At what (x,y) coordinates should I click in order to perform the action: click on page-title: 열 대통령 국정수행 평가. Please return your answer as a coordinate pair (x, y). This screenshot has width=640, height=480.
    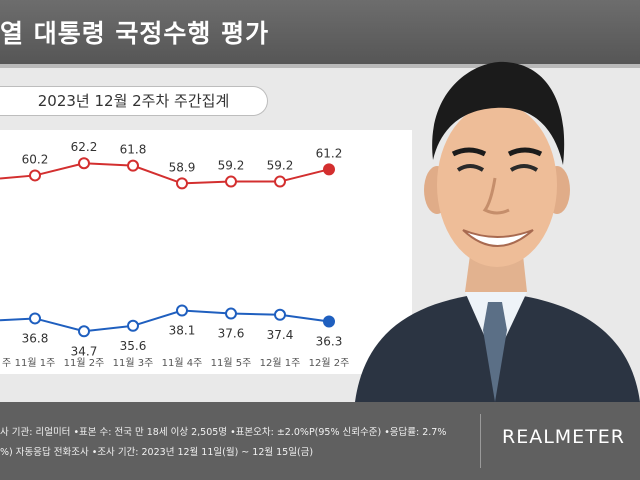
    Looking at the image, I should click on (135, 33).